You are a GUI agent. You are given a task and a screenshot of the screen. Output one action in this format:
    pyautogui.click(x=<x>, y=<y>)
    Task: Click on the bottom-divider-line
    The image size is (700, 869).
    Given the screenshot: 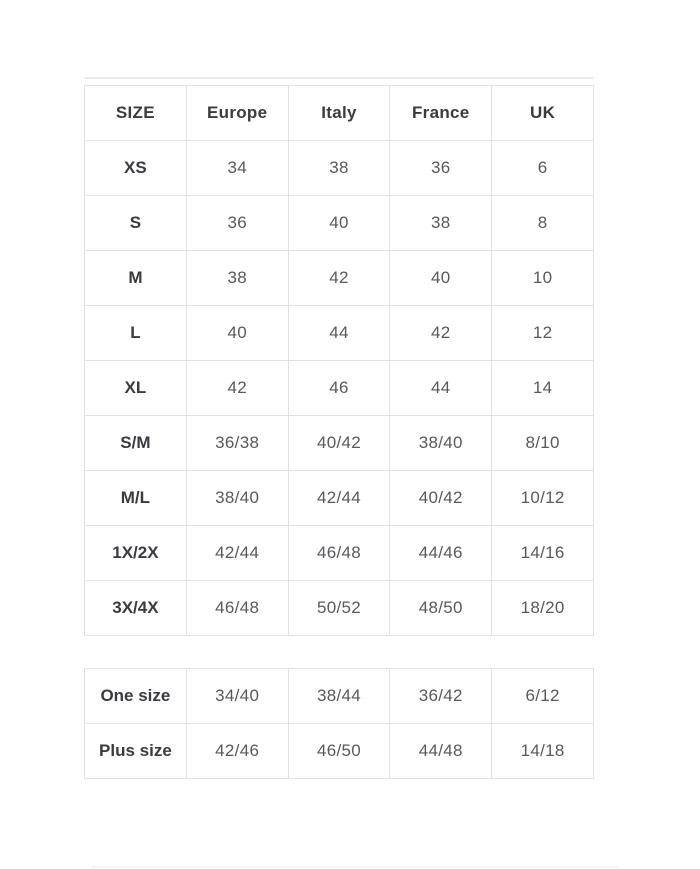 What is the action you would take?
    pyautogui.click(x=355, y=867)
    